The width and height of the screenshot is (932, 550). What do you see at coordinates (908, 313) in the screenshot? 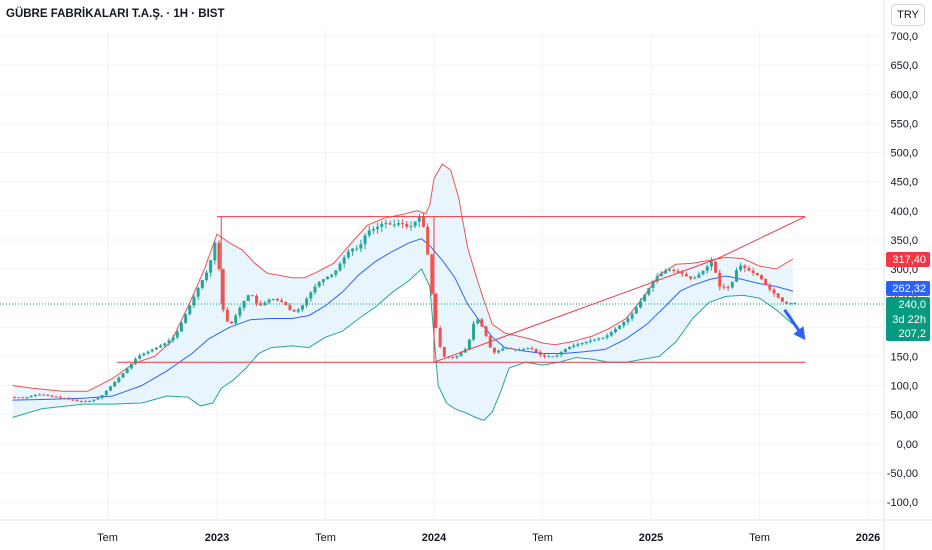
I see `price-tag-bg` at bounding box center [908, 313].